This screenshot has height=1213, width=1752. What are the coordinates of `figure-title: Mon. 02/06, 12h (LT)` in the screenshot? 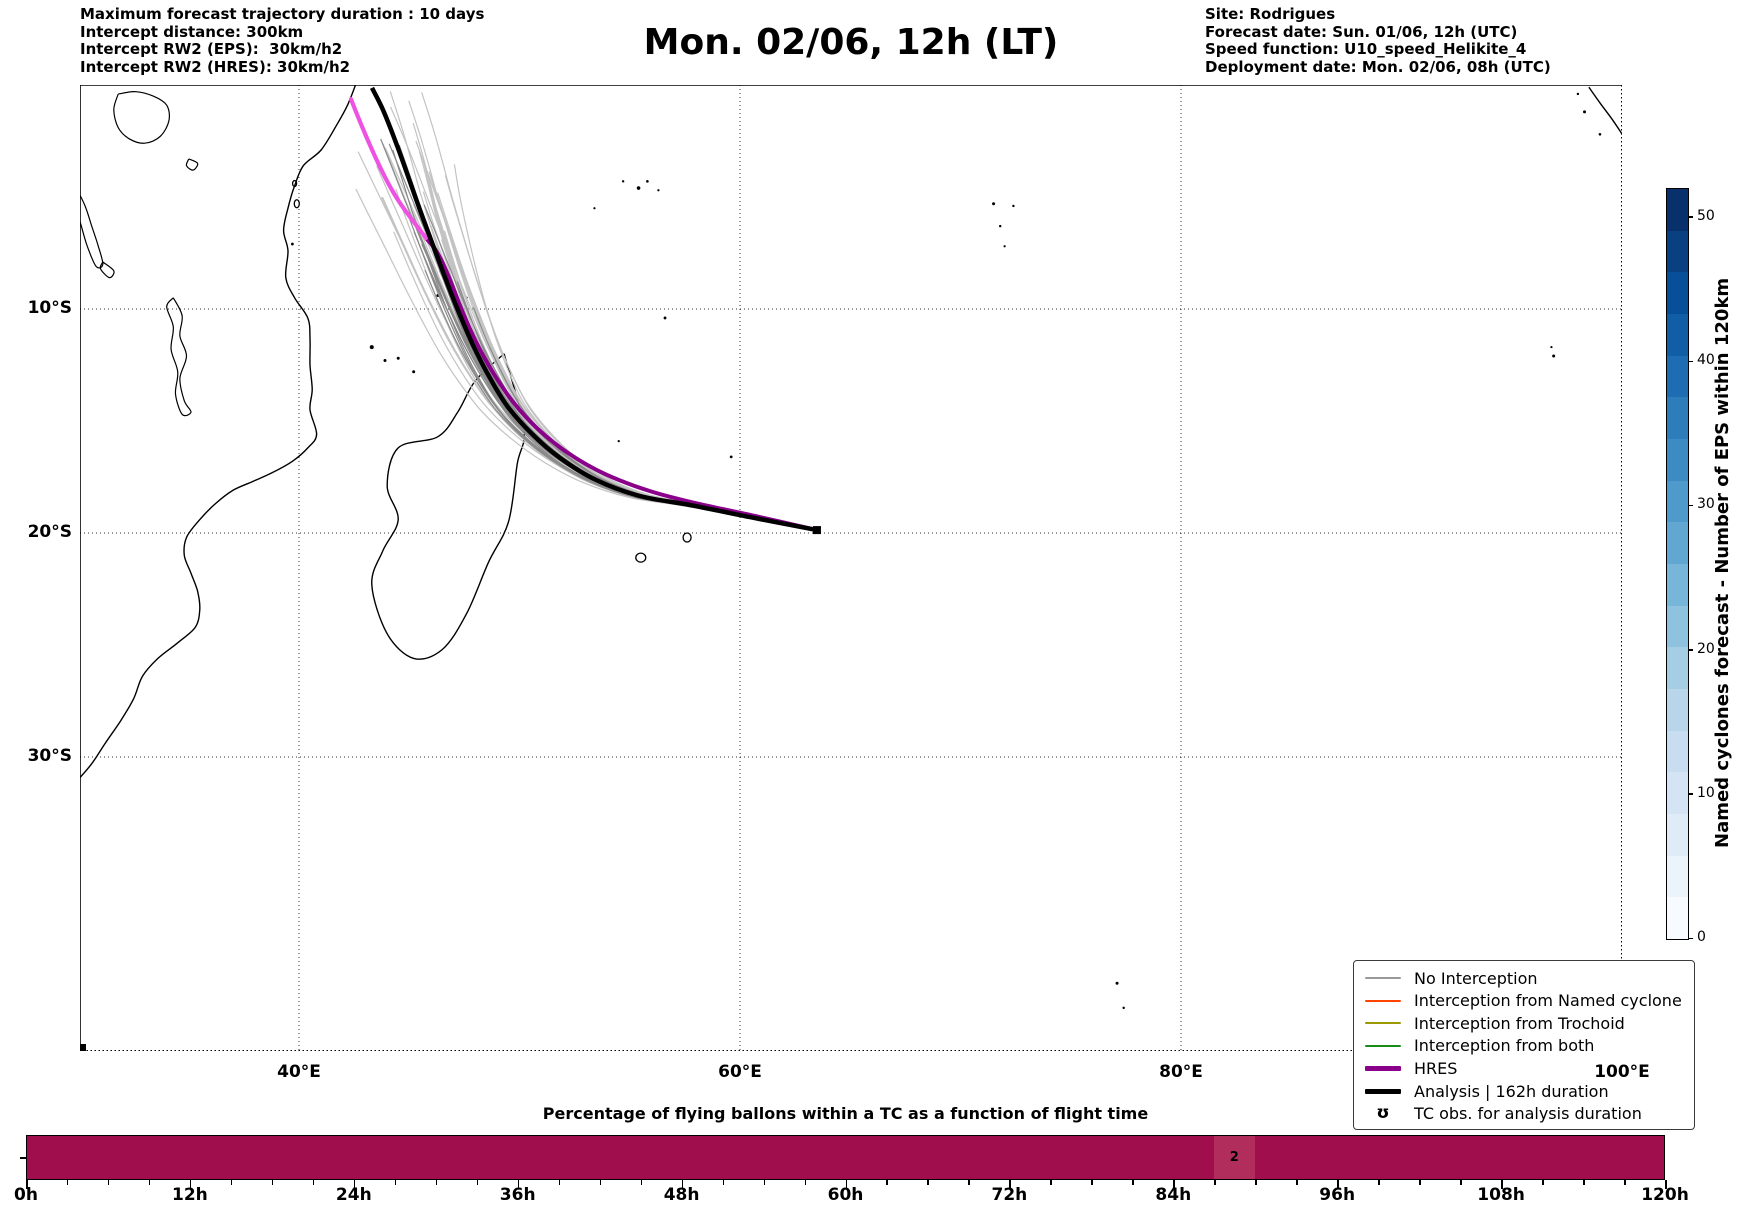 It's located at (851, 42).